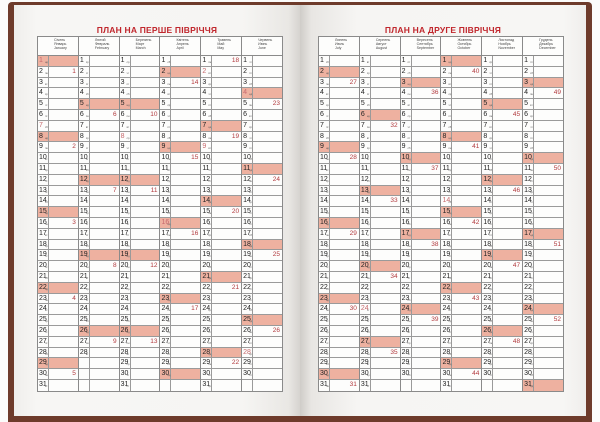 The height and width of the screenshot is (422, 600). I want to click on day-cell: 26 нд, so click(139, 331).